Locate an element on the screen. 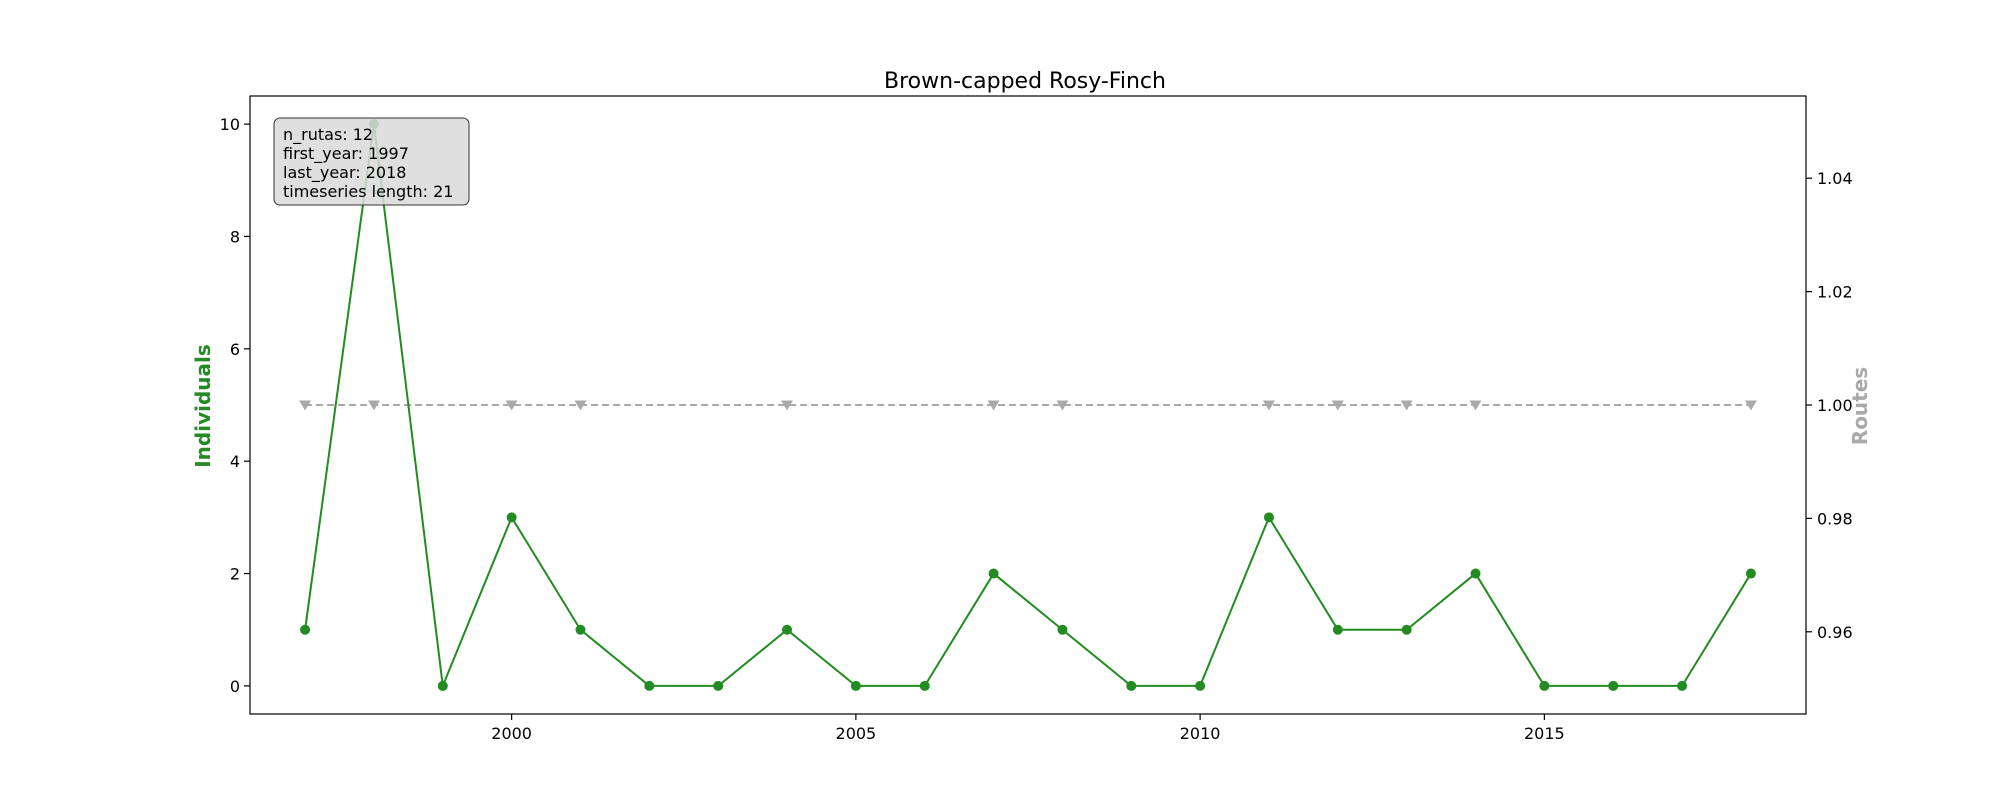 This screenshot has width=2000, height=800. y-axis-left-label: Individuals is located at coordinates (203, 406).